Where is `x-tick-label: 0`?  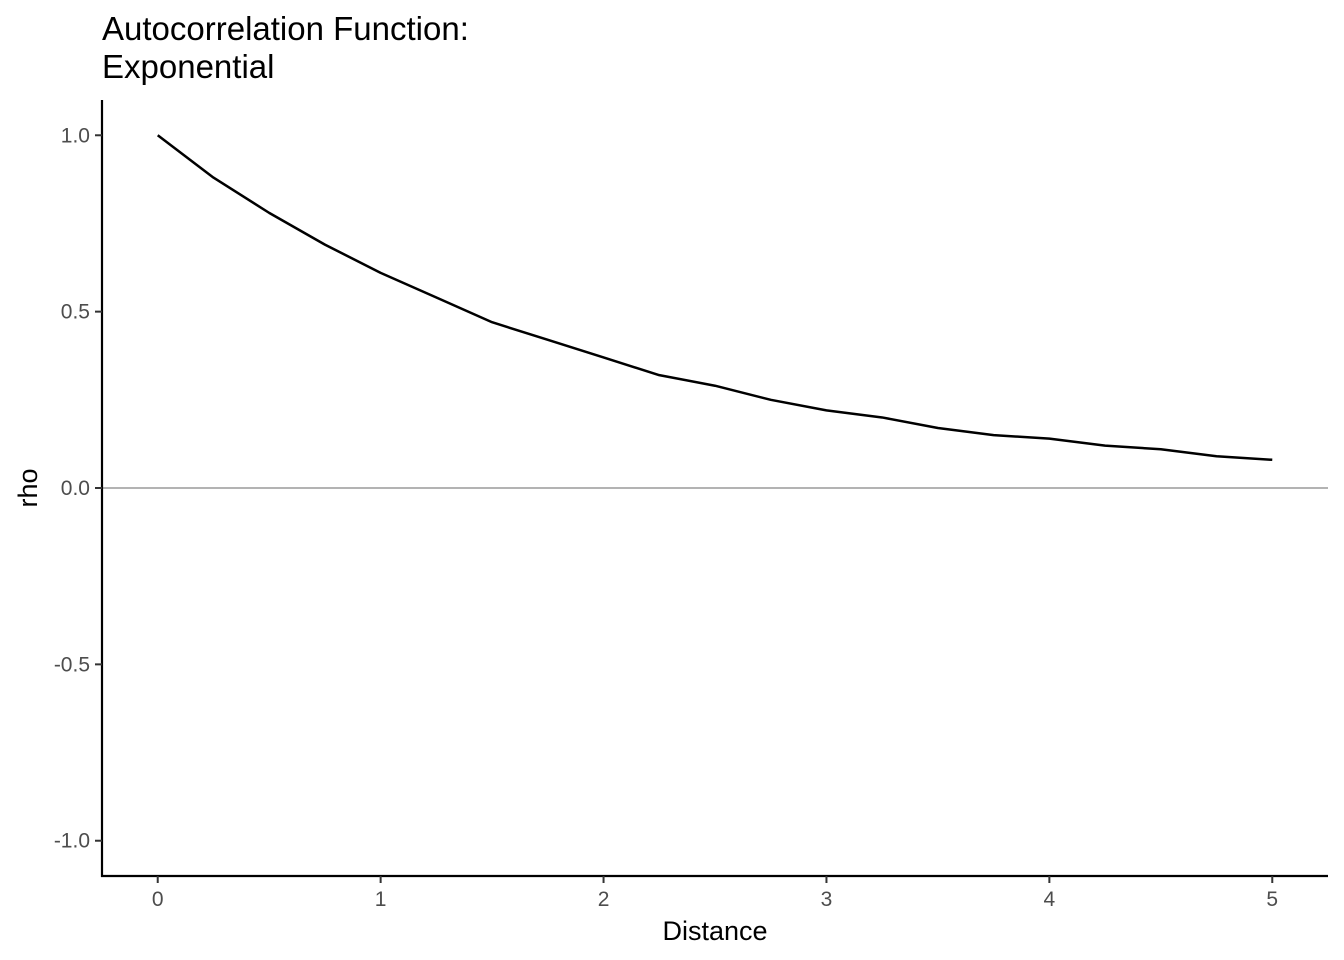
x-tick-label: 0 is located at coordinates (158, 899).